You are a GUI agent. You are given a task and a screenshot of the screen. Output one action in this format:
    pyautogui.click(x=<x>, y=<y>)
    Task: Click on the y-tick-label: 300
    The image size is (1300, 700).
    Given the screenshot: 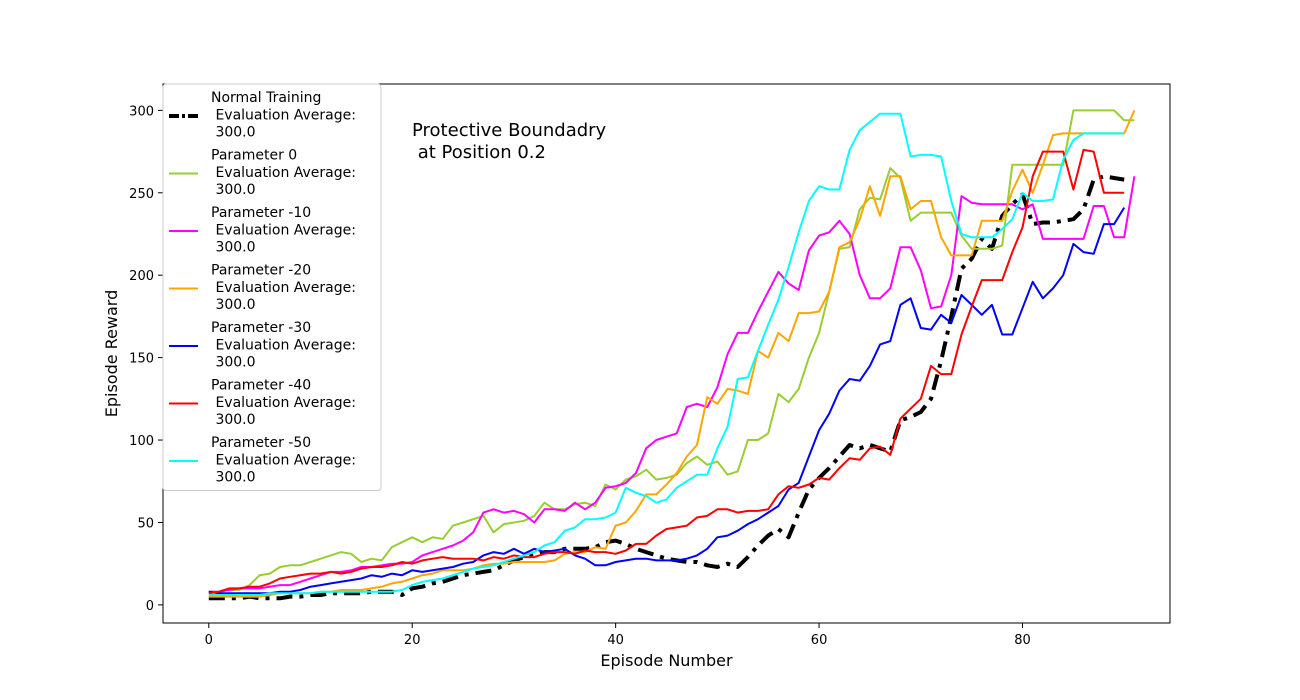 What is the action you would take?
    pyautogui.click(x=141, y=111)
    